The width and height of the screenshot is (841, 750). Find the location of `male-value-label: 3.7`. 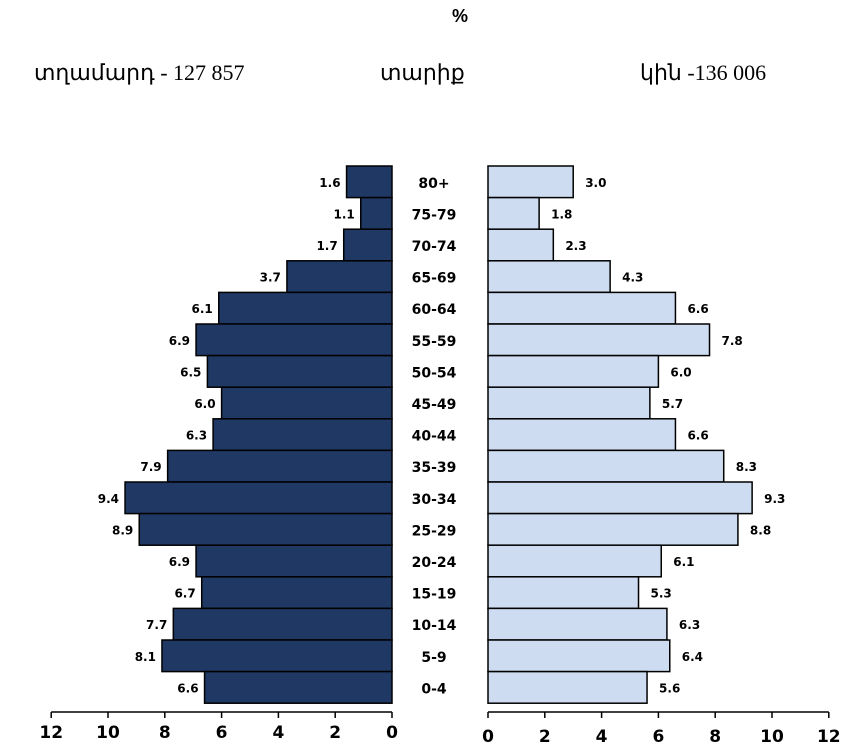

male-value-label: 3.7 is located at coordinates (270, 278).